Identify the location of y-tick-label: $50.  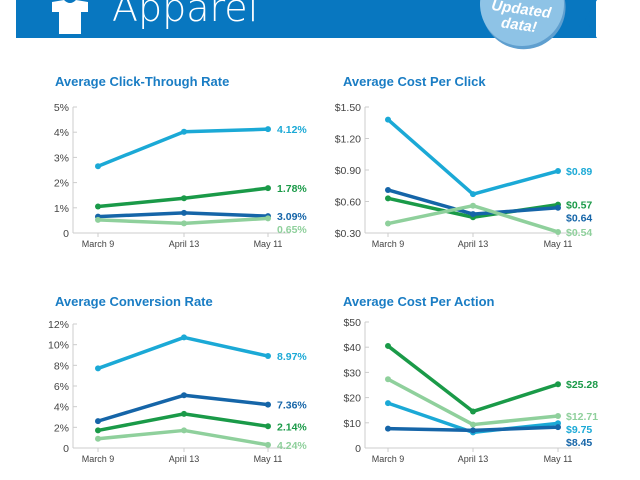
(352, 323).